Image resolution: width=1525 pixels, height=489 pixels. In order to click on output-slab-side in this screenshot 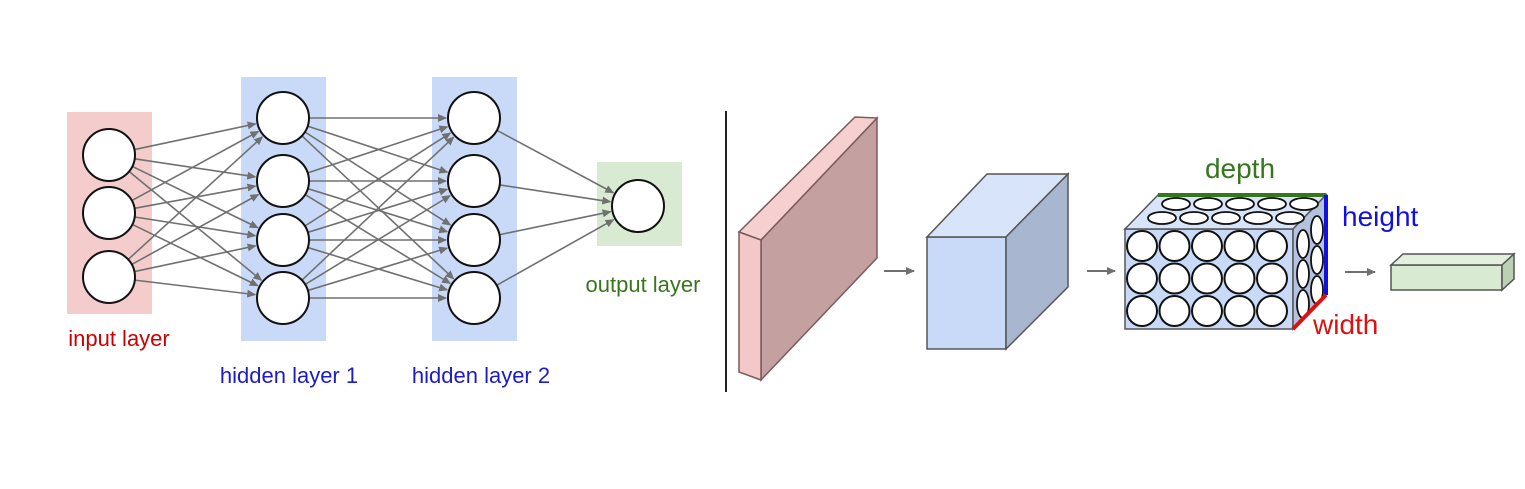, I will do `click(1508, 272)`.